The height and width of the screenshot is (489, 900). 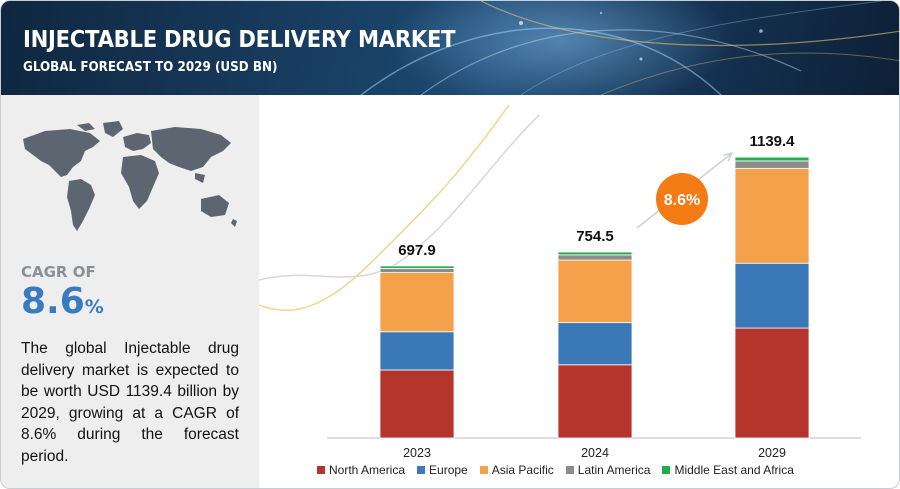 What do you see at coordinates (58, 272) in the screenshot?
I see `cagr-label: CAGR OF` at bounding box center [58, 272].